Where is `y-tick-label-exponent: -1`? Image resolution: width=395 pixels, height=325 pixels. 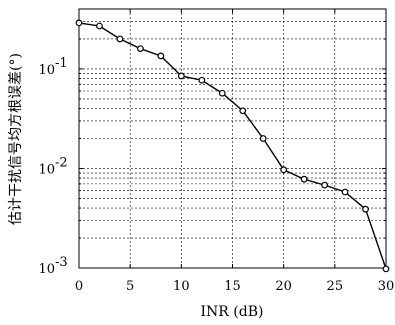
y-tick-label-exponent: -1 is located at coordinates (61, 63).